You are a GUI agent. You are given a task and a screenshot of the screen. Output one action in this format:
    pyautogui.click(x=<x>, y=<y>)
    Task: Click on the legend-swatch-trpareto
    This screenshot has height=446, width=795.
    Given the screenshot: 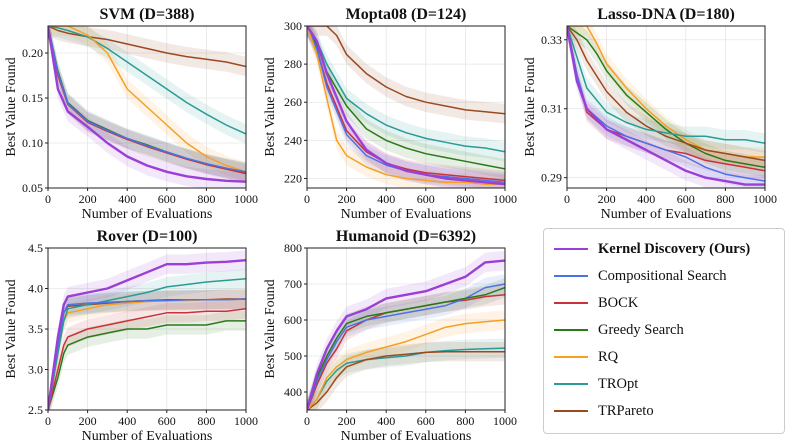 What is the action you would take?
    pyautogui.click(x=571, y=411)
    